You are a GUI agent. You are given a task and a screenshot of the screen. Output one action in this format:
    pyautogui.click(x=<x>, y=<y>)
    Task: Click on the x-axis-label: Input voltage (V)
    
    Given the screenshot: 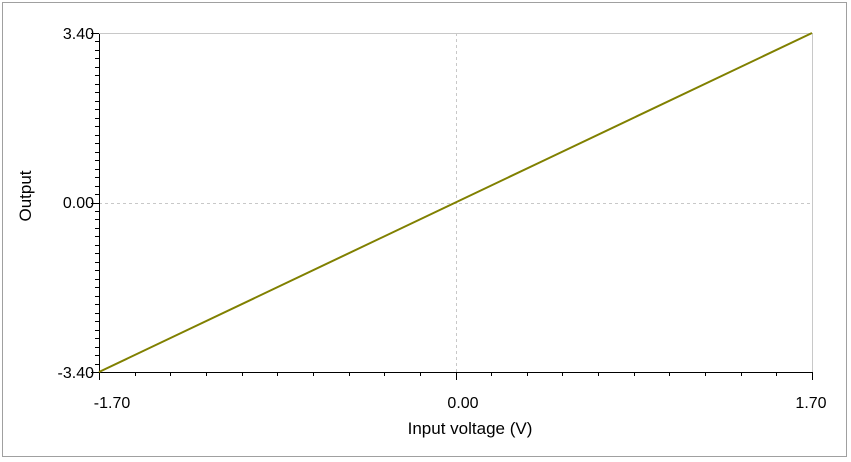 What is the action you would take?
    pyautogui.click(x=470, y=428)
    